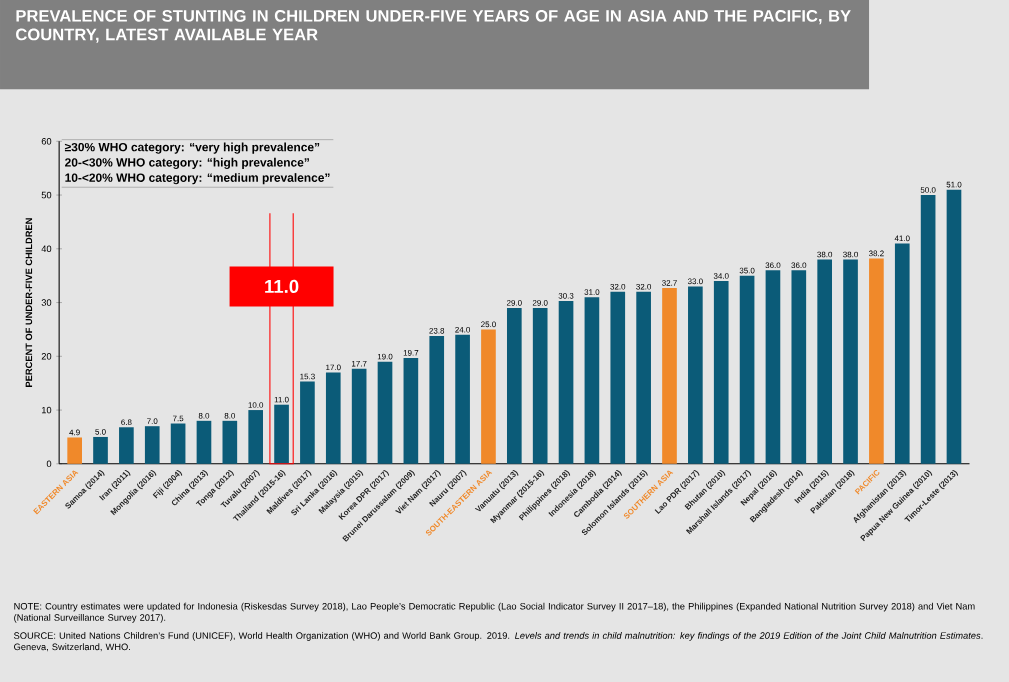  What do you see at coordinates (46, 195) in the screenshot?
I see `y-tick-label: 50` at bounding box center [46, 195].